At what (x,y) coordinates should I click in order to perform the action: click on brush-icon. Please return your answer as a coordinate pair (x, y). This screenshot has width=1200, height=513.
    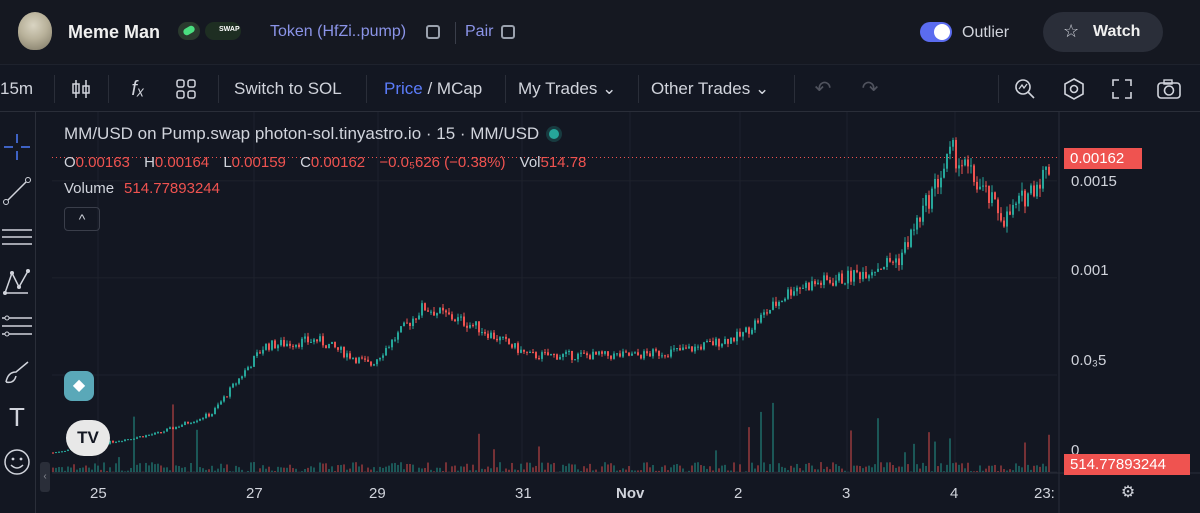
    Looking at the image, I should click on (17, 373).